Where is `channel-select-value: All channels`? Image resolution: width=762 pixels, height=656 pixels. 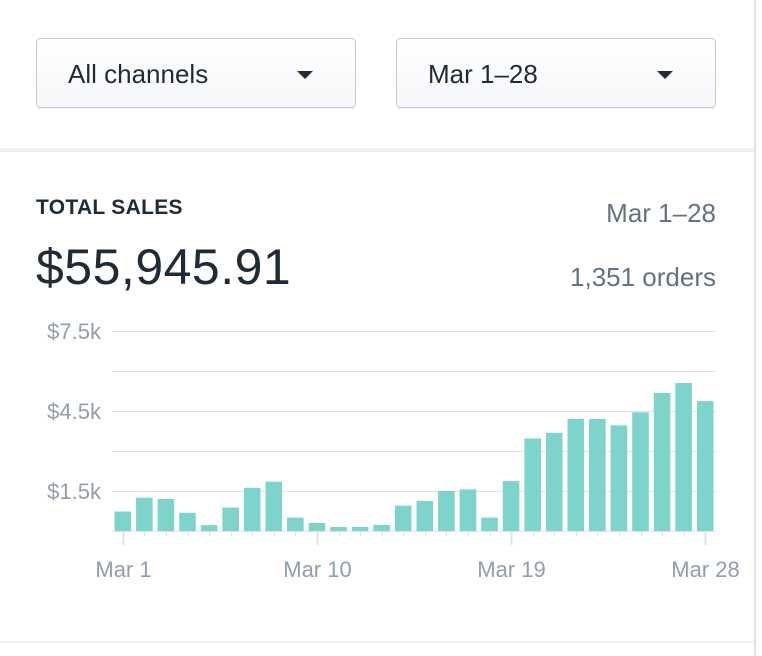
channel-select-value: All channels is located at coordinates (138, 74).